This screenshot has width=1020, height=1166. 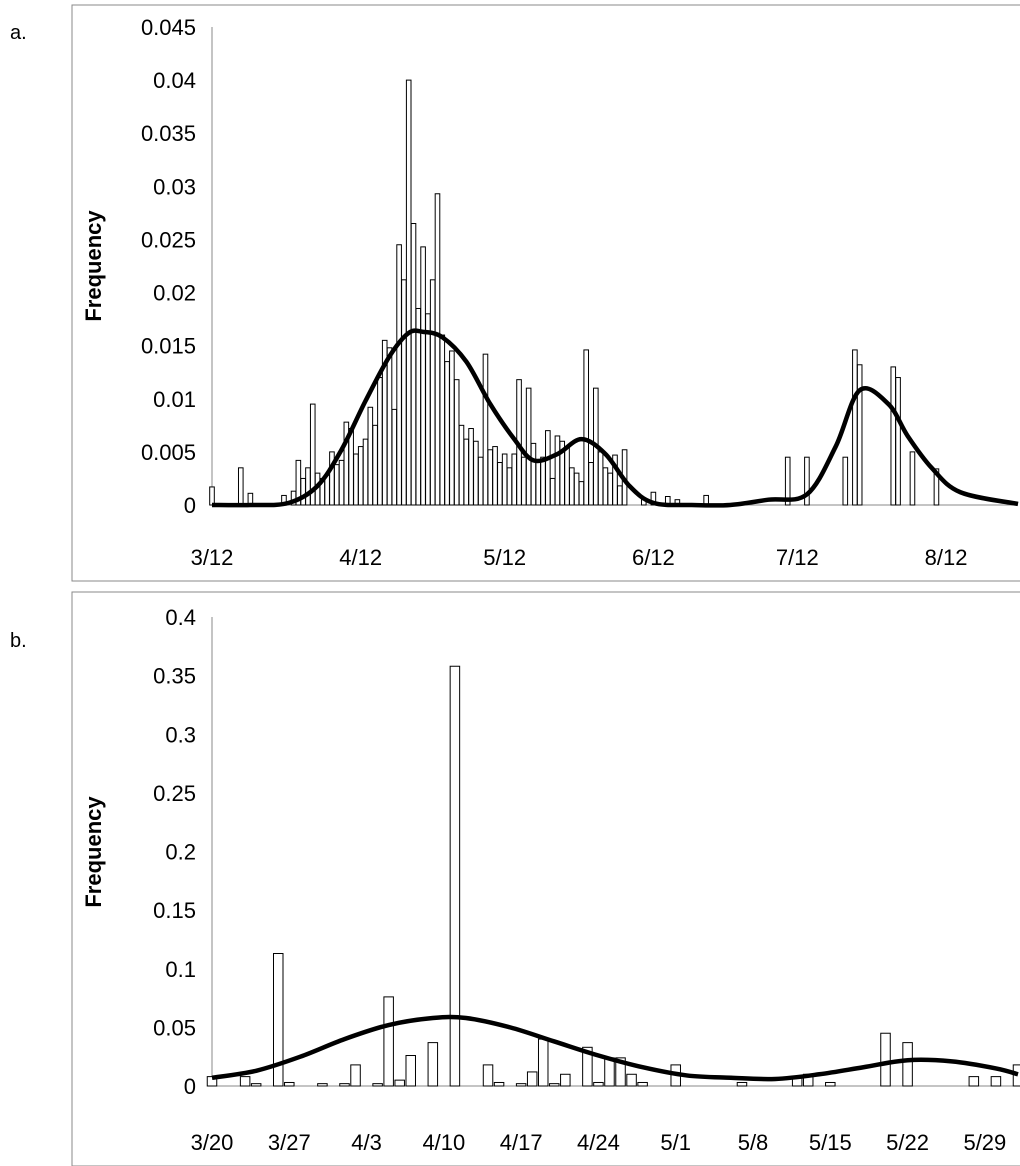 I want to click on x-tick-label: 5/1, so click(x=675, y=1142).